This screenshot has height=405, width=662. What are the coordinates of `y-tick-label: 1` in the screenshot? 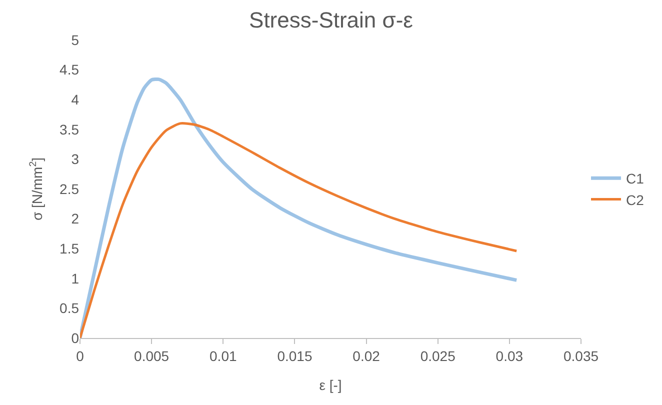 It's located at (75, 278).